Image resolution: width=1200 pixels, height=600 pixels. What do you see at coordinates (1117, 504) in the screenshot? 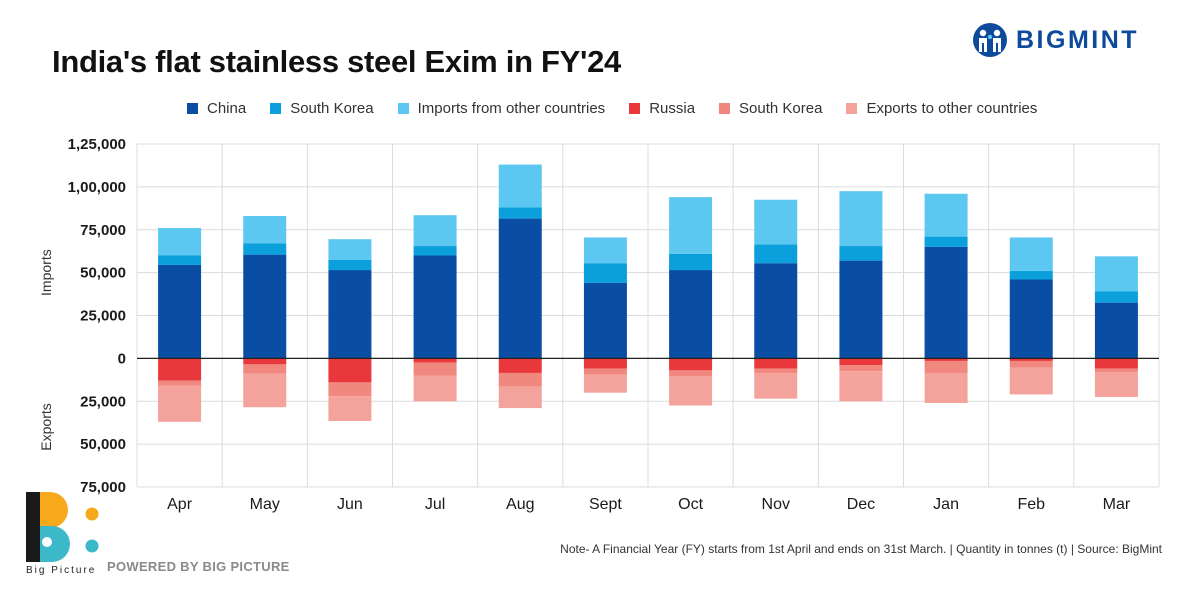
I see `x-tick-label: Mar` at bounding box center [1117, 504].